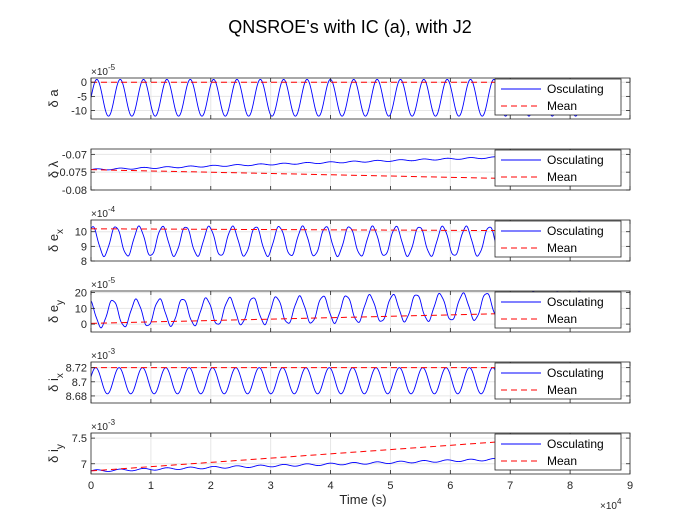  What do you see at coordinates (362, 499) in the screenshot?
I see `x-axis-label: Time (s)` at bounding box center [362, 499].